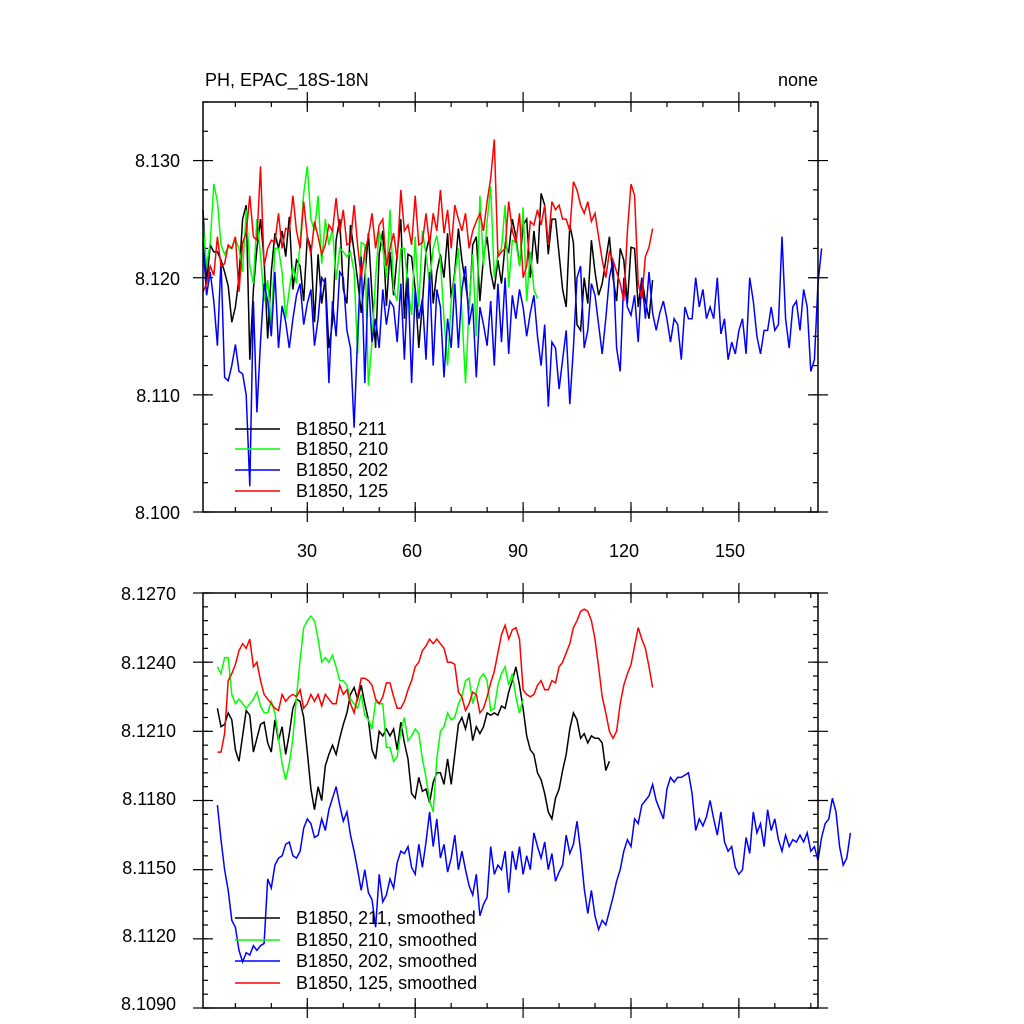 The image size is (1024, 1024). I want to click on series-line-b1850-125-smoothed, so click(435, 680).